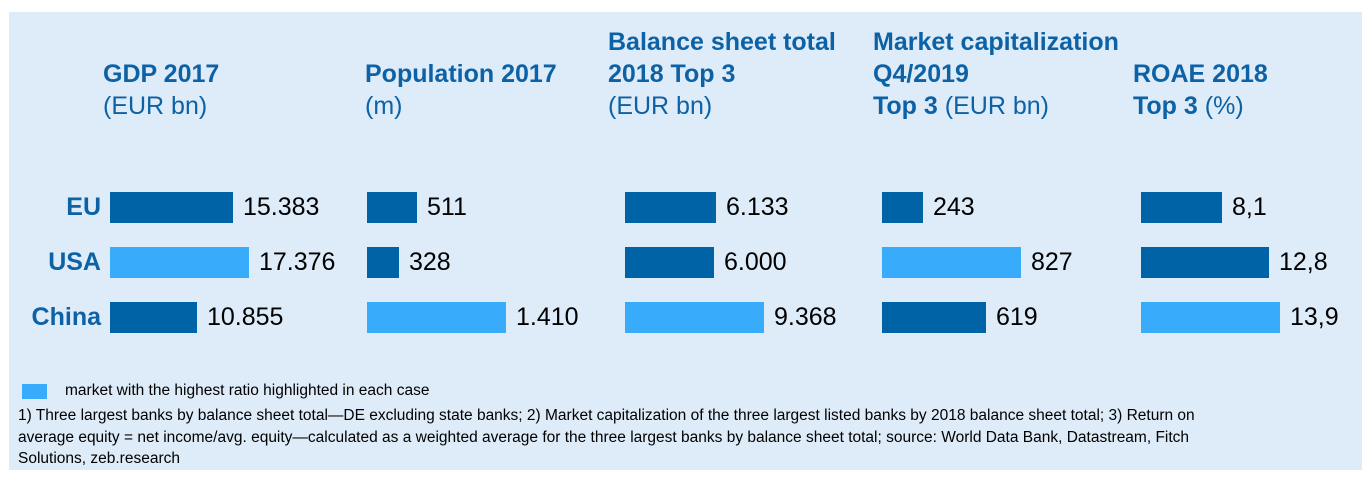 Image resolution: width=1370 pixels, height=484 pixels. I want to click on column-header-line: Q4/2019, so click(996, 74).